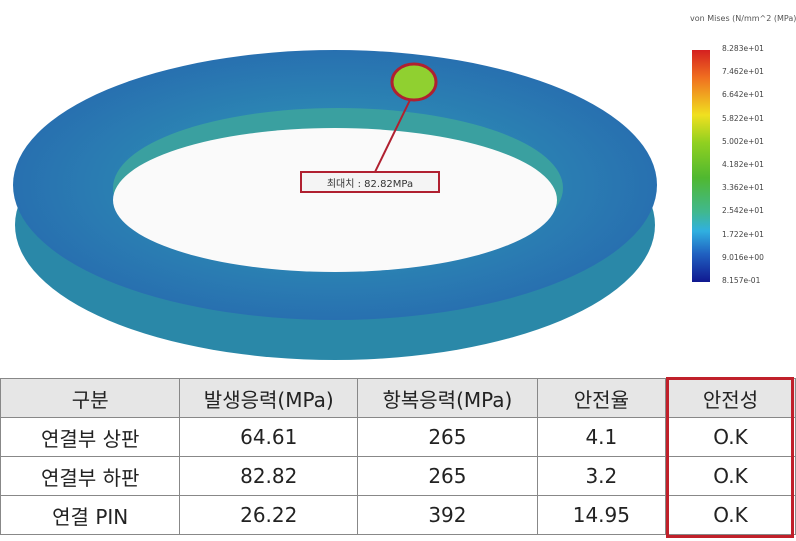 The width and height of the screenshot is (796, 541). I want to click on callout-leader, so click(392, 136).